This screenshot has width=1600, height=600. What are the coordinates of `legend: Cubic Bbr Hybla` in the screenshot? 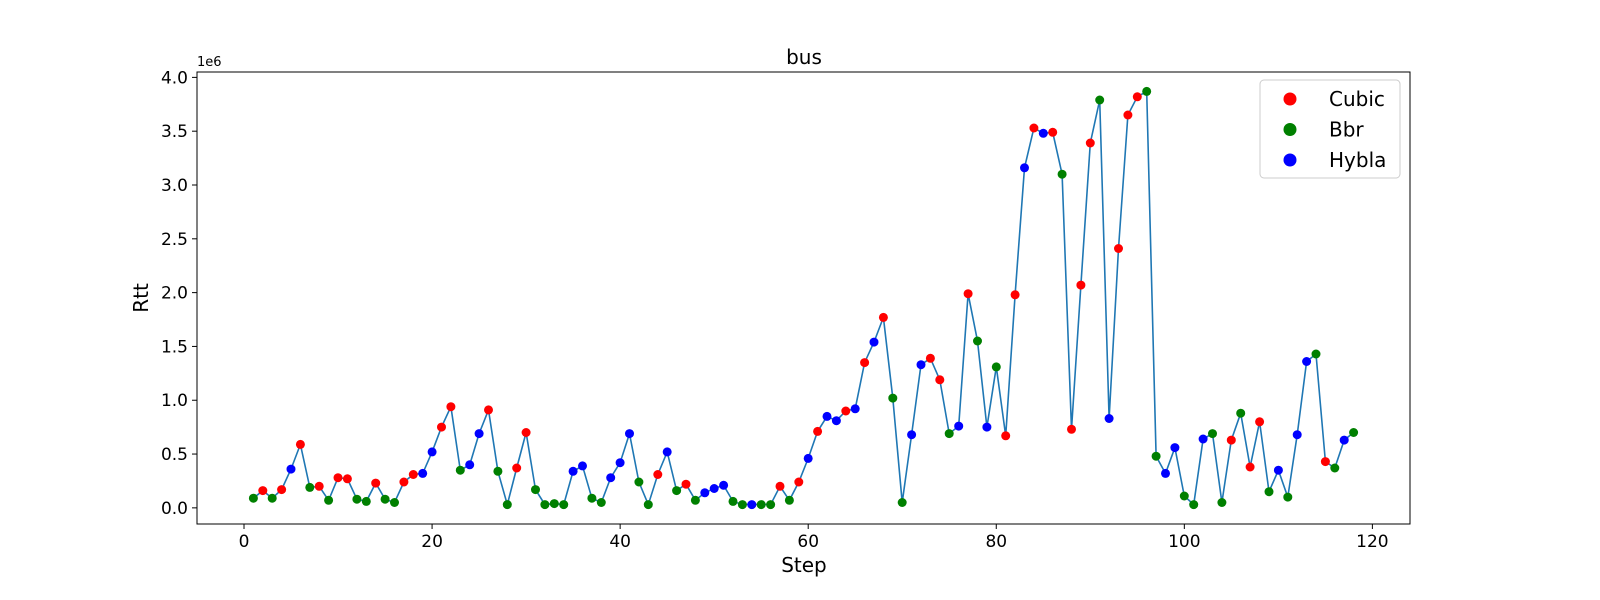 It's located at (1330, 129).